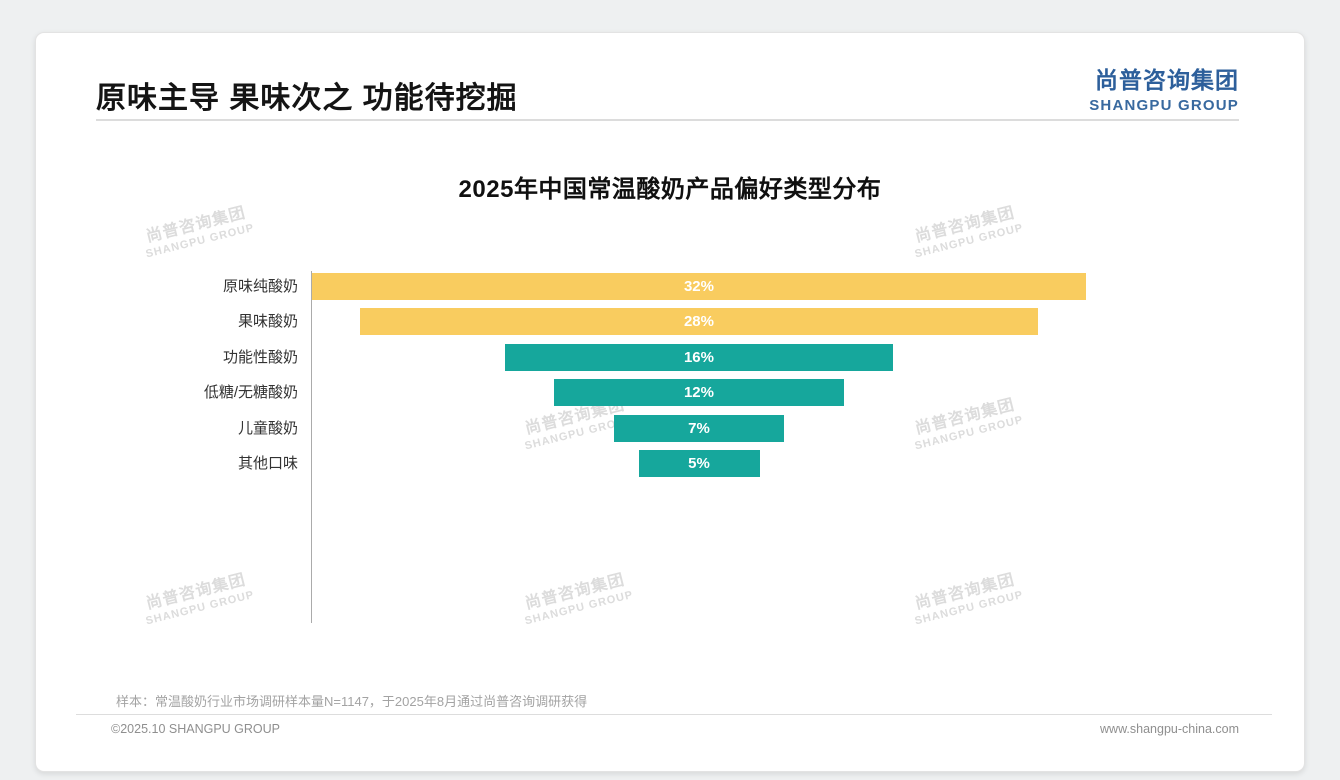  I want to click on bar-3: 12%, so click(699, 393).